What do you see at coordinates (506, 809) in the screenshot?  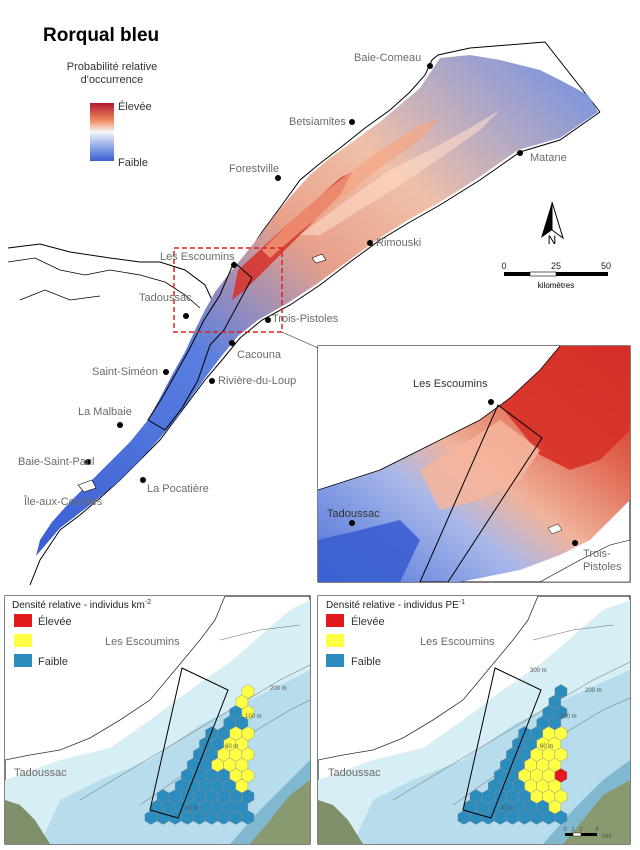 I see `depth-label-20-right: 20 m` at bounding box center [506, 809].